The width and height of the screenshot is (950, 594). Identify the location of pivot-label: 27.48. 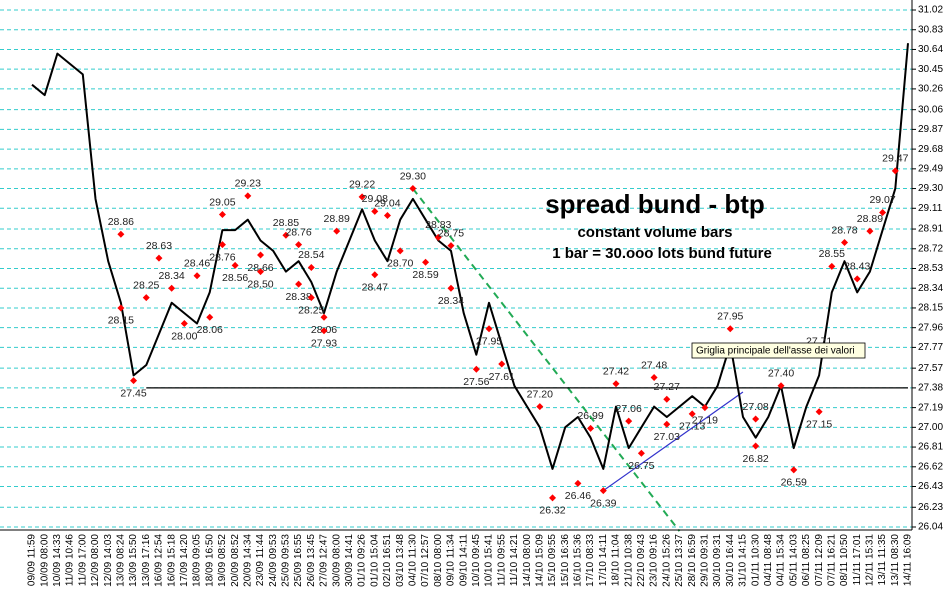
(654, 365).